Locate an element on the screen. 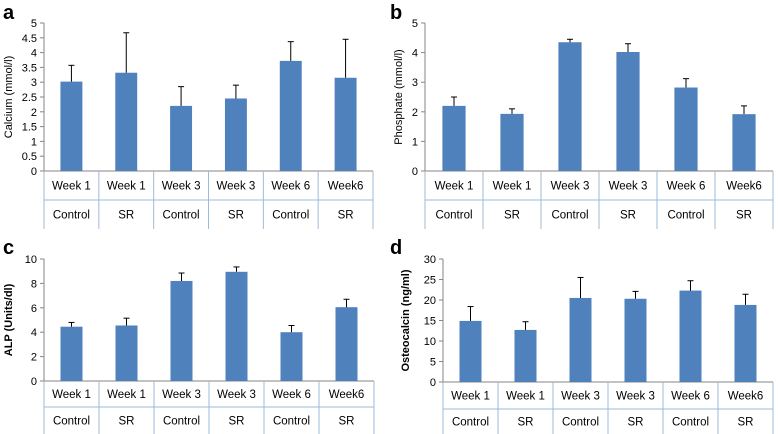 Image resolution: width=778 pixels, height=434 pixels. y-tick-label: 25 is located at coordinates (430, 281).